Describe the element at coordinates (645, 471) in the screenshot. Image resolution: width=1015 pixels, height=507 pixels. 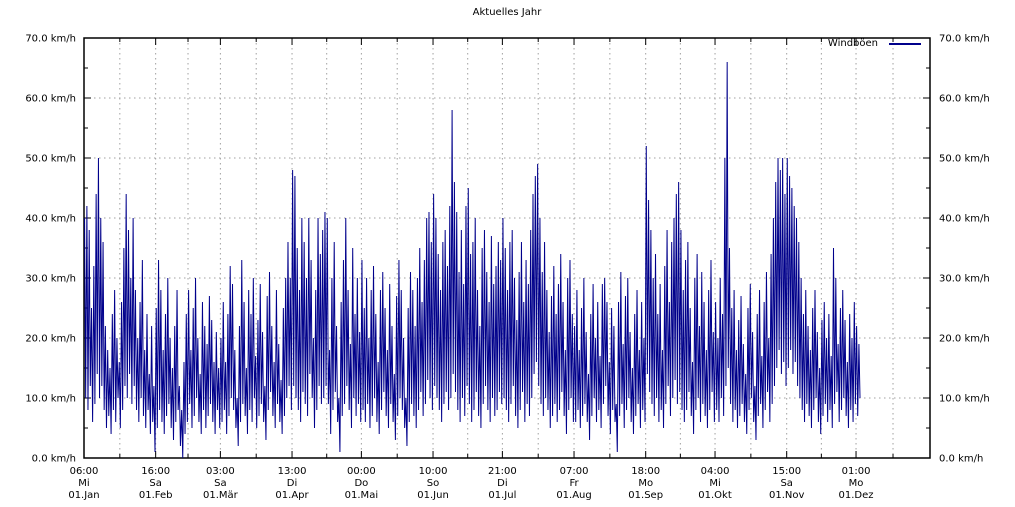
I see `x-axis-tick-label-time: 18:00` at that location.